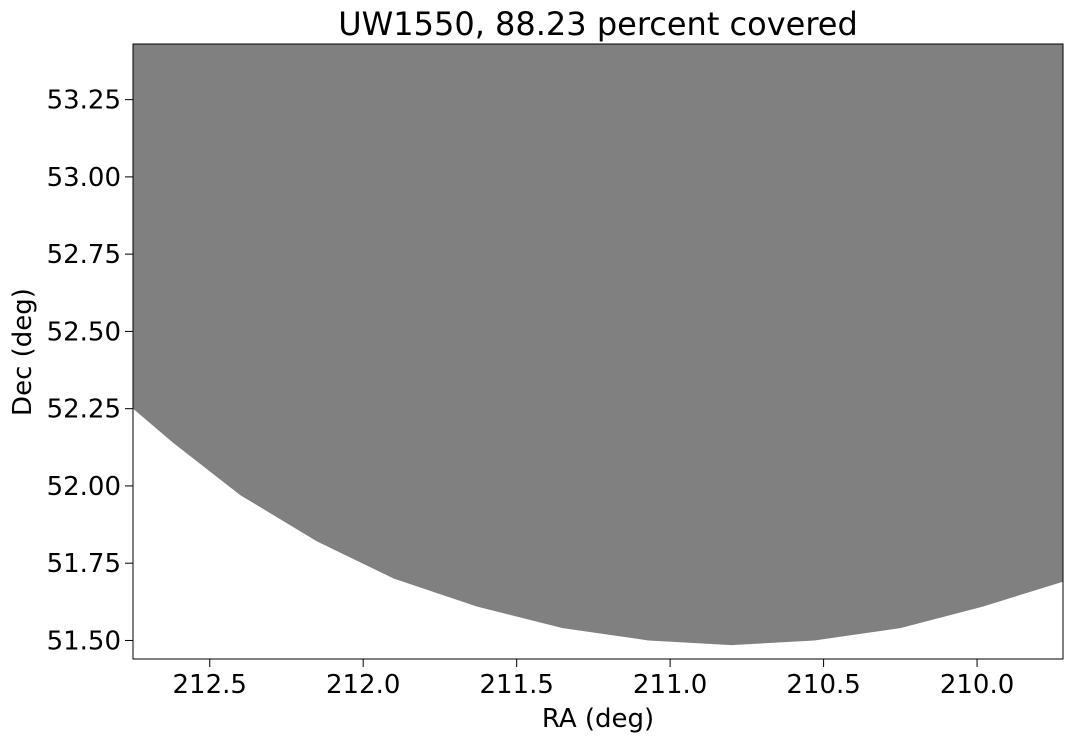  What do you see at coordinates (670, 685) in the screenshot?
I see `x-tick-label: 211.0` at bounding box center [670, 685].